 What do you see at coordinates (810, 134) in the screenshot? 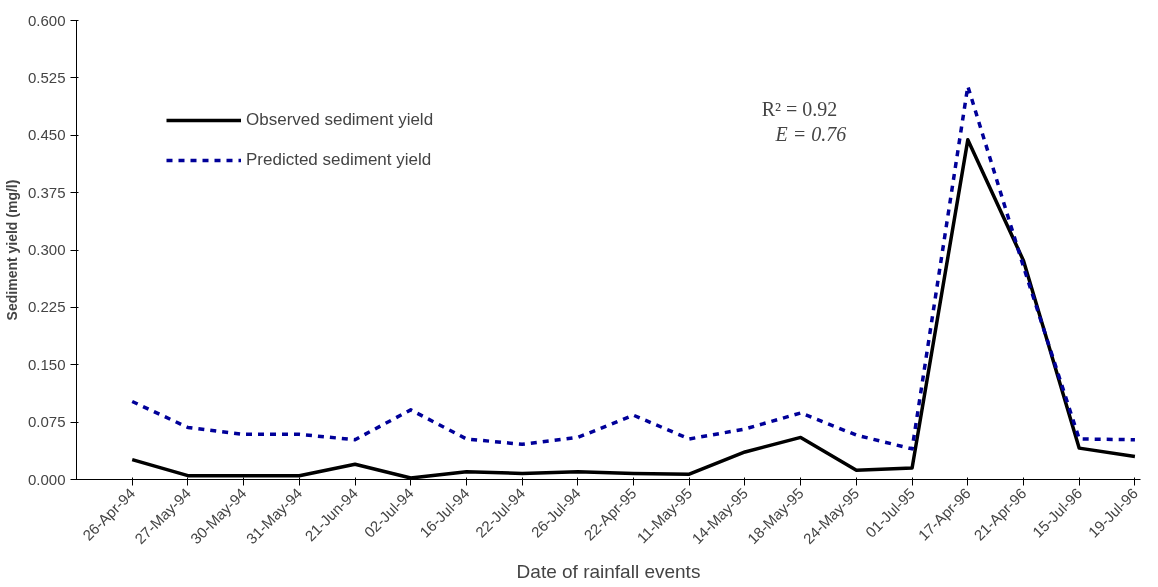
I see `annotation: E = 0.76` at bounding box center [810, 134].